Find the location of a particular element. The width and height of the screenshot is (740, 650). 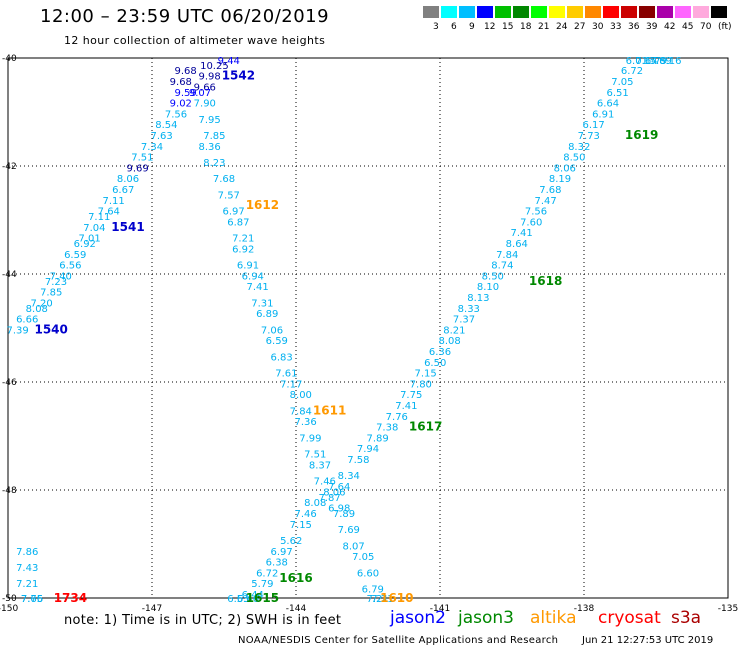

wave-height-label: 7.73 is located at coordinates (589, 136).